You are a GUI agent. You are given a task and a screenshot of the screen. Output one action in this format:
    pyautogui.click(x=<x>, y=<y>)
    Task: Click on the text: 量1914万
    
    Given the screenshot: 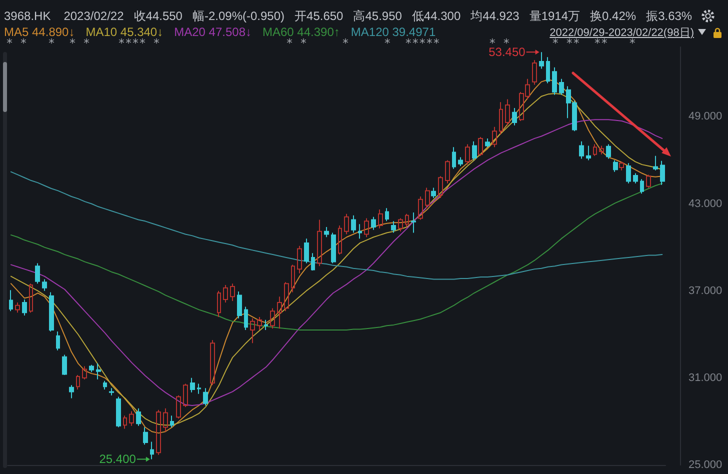 What is the action you would take?
    pyautogui.click(x=554, y=16)
    